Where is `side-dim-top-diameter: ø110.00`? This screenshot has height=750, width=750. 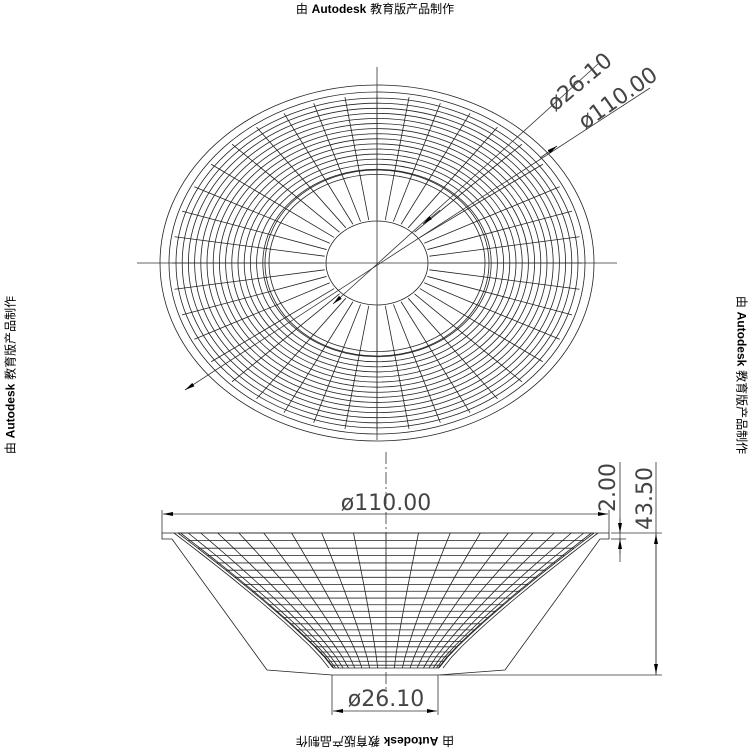 side-dim-top-diameter: ø110.00 is located at coordinates (386, 503).